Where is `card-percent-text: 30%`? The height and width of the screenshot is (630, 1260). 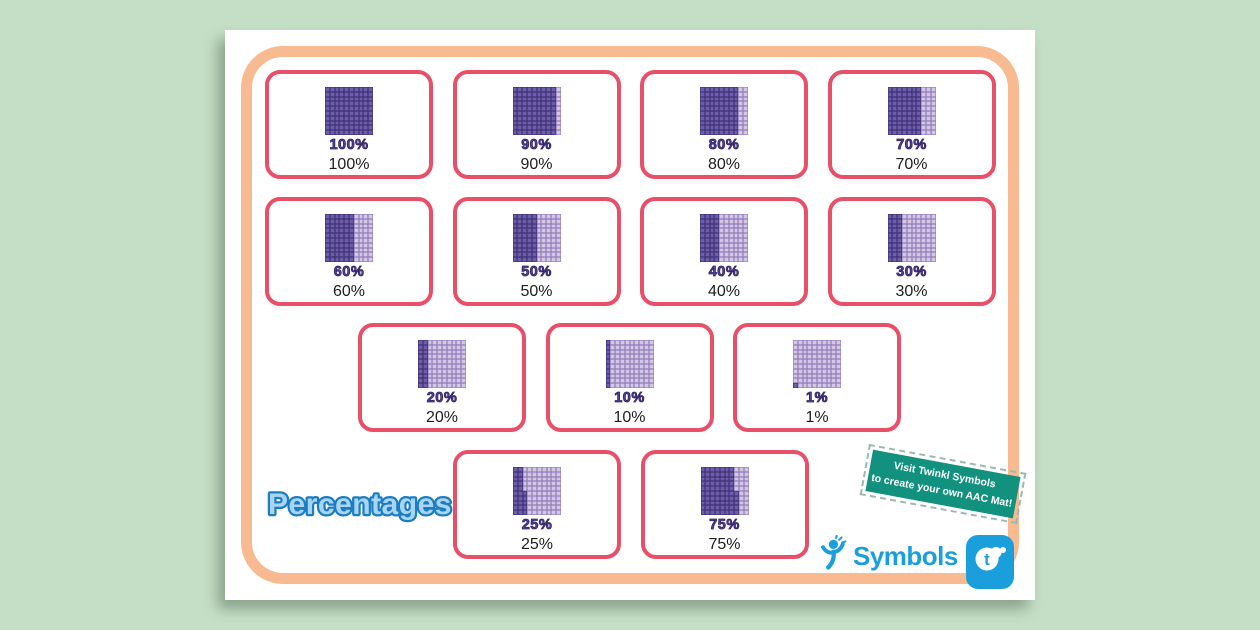 card-percent-text: 30% is located at coordinates (911, 291).